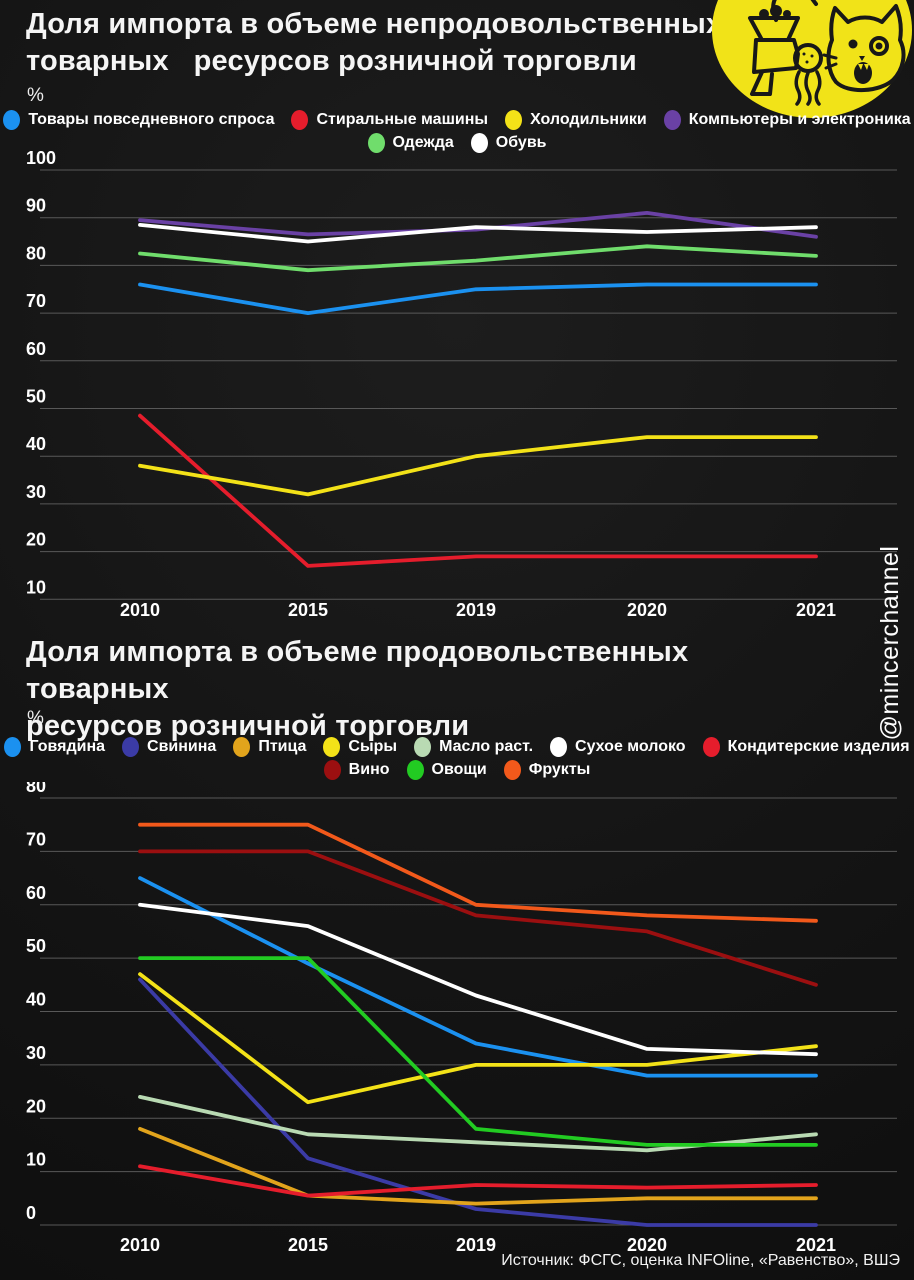 Image resolution: width=914 pixels, height=1280 pixels. What do you see at coordinates (864, 48) in the screenshot?
I see `screaming-cat-icon` at bounding box center [864, 48].